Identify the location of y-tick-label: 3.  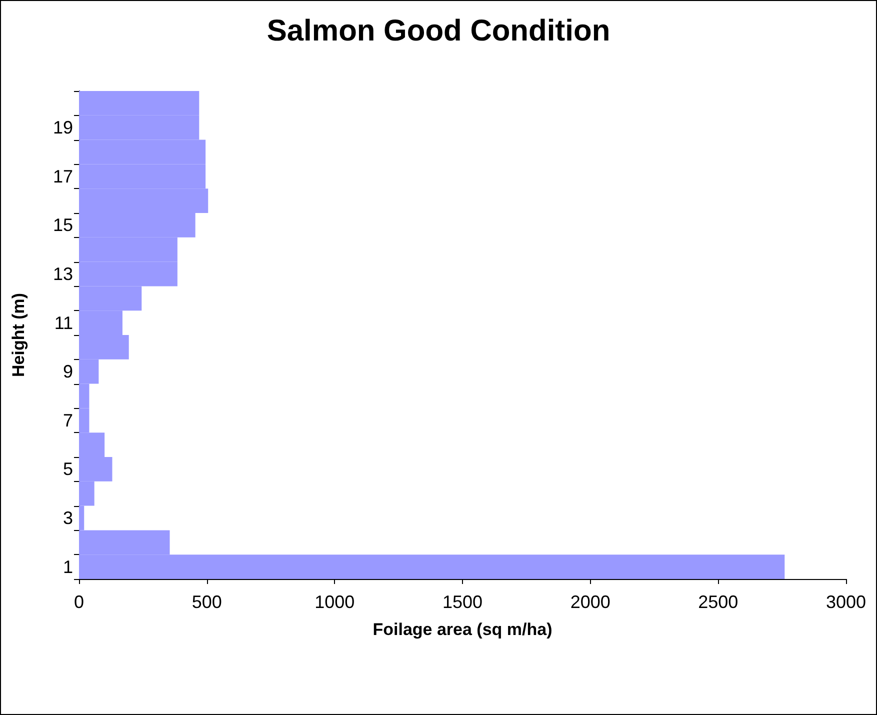
(67, 518).